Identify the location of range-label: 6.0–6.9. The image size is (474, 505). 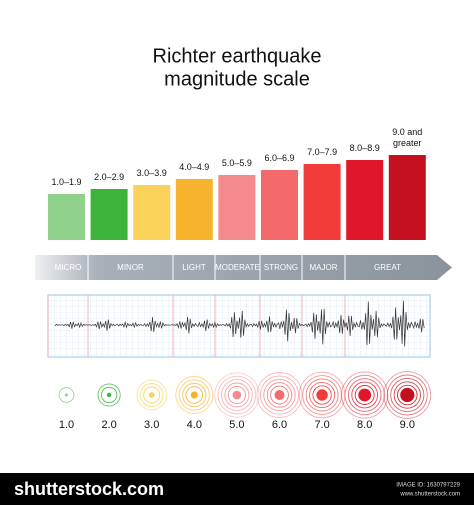
(279, 158).